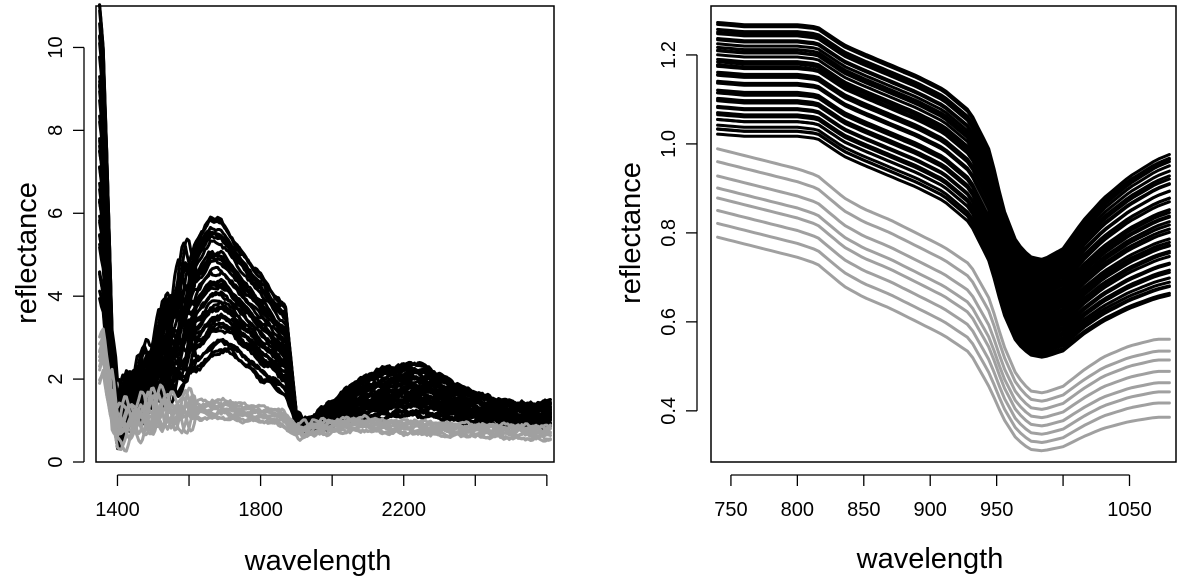 The width and height of the screenshot is (1181, 582). What do you see at coordinates (1129, 510) in the screenshot?
I see `x-tick-label: 1050` at bounding box center [1129, 510].